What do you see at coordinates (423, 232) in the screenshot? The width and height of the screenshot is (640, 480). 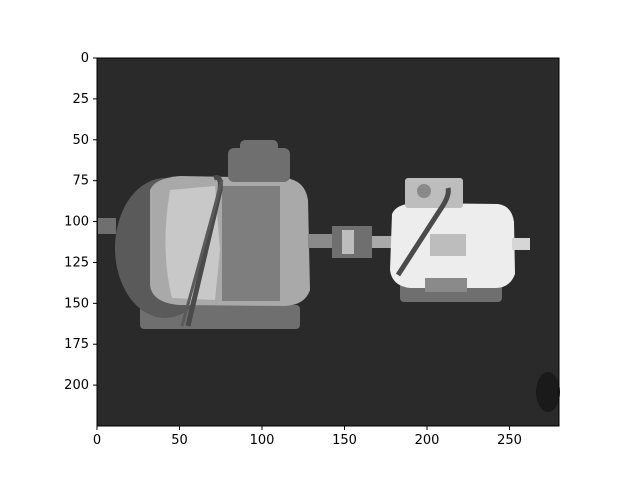 I see `right-motor-cable` at bounding box center [423, 232].